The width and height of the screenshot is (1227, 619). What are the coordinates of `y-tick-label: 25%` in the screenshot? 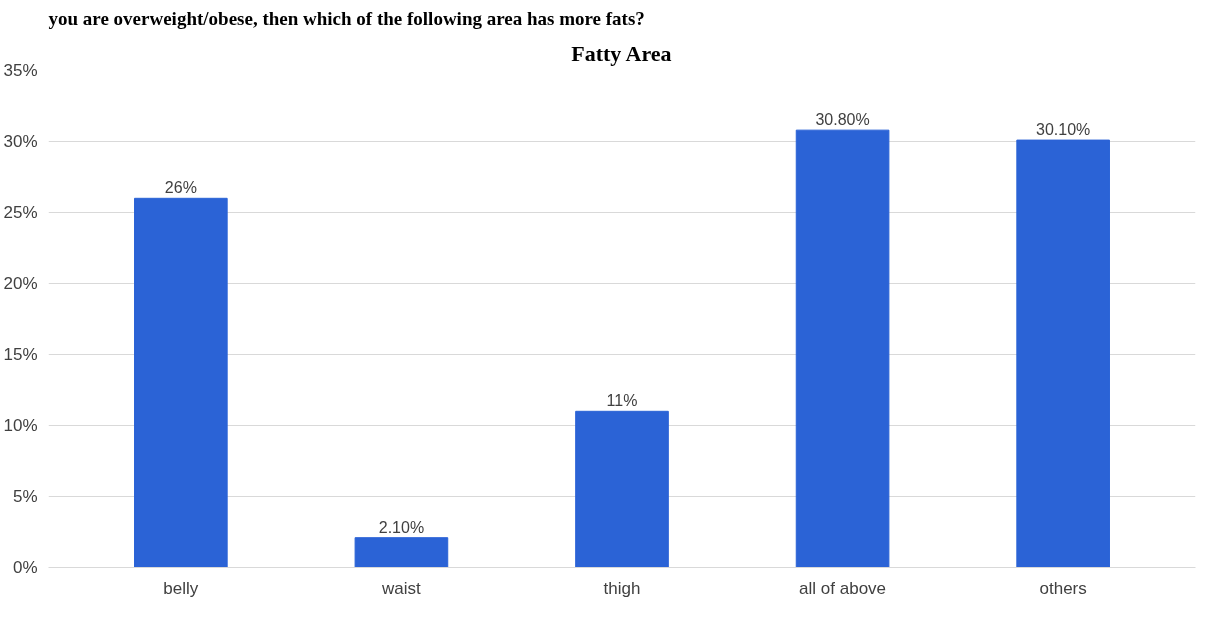 It's located at (20, 212).